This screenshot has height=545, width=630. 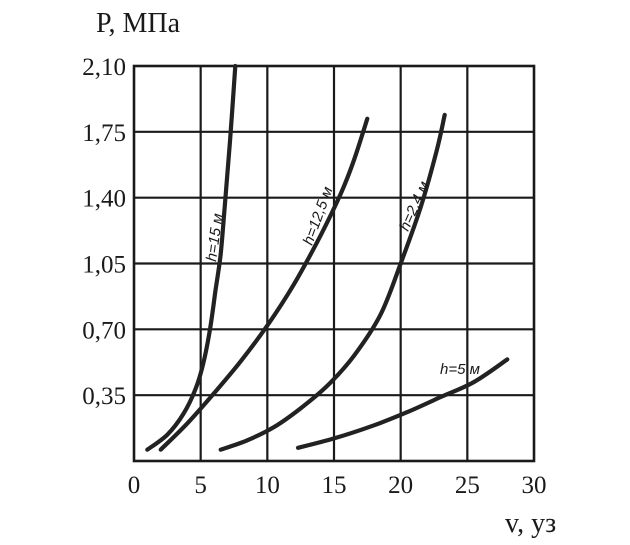 What do you see at coordinates (530, 523) in the screenshot?
I see `x-axis-label: v, уз` at bounding box center [530, 523].